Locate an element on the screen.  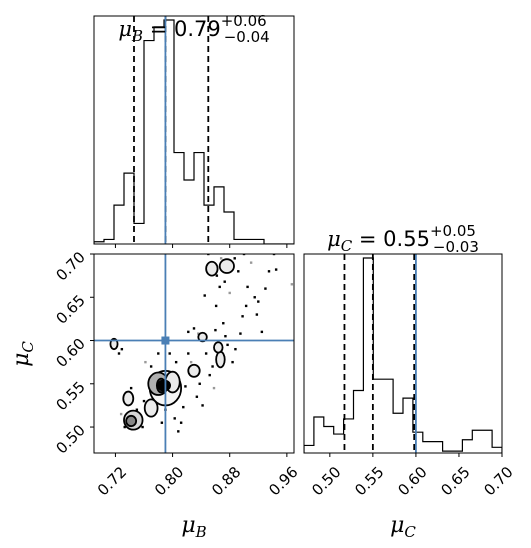
joint-xtick-label-2: 0.88 is located at coordinates (226, 481).